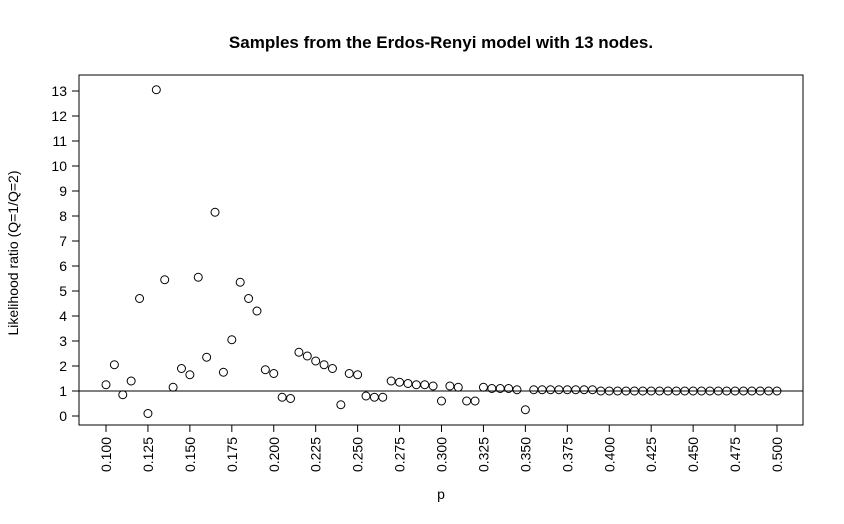 The image size is (844, 524). What do you see at coordinates (63, 391) in the screenshot?
I see `y-tick-label: 1` at bounding box center [63, 391].